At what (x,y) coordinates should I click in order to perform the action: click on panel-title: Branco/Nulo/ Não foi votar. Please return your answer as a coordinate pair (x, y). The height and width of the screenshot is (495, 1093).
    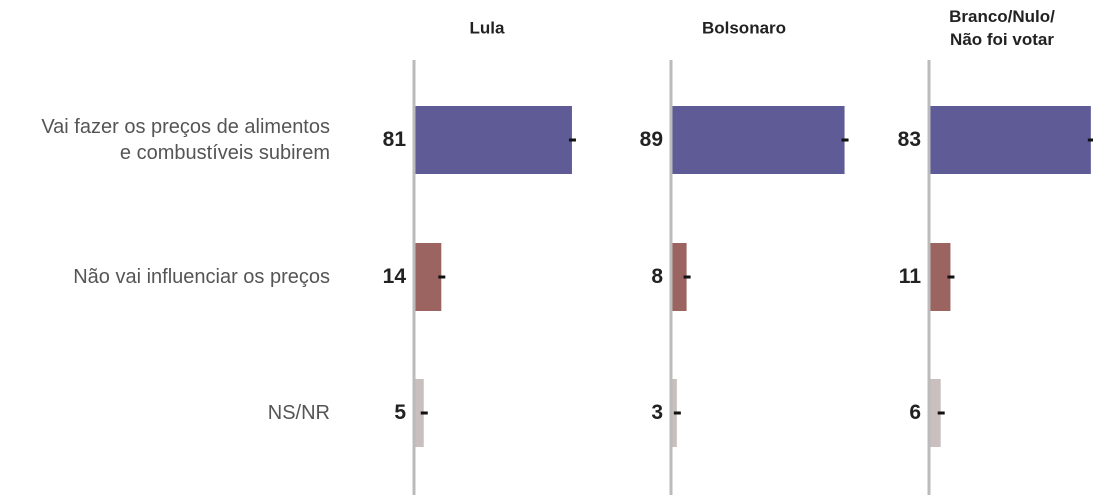
    Looking at the image, I should click on (1002, 28).